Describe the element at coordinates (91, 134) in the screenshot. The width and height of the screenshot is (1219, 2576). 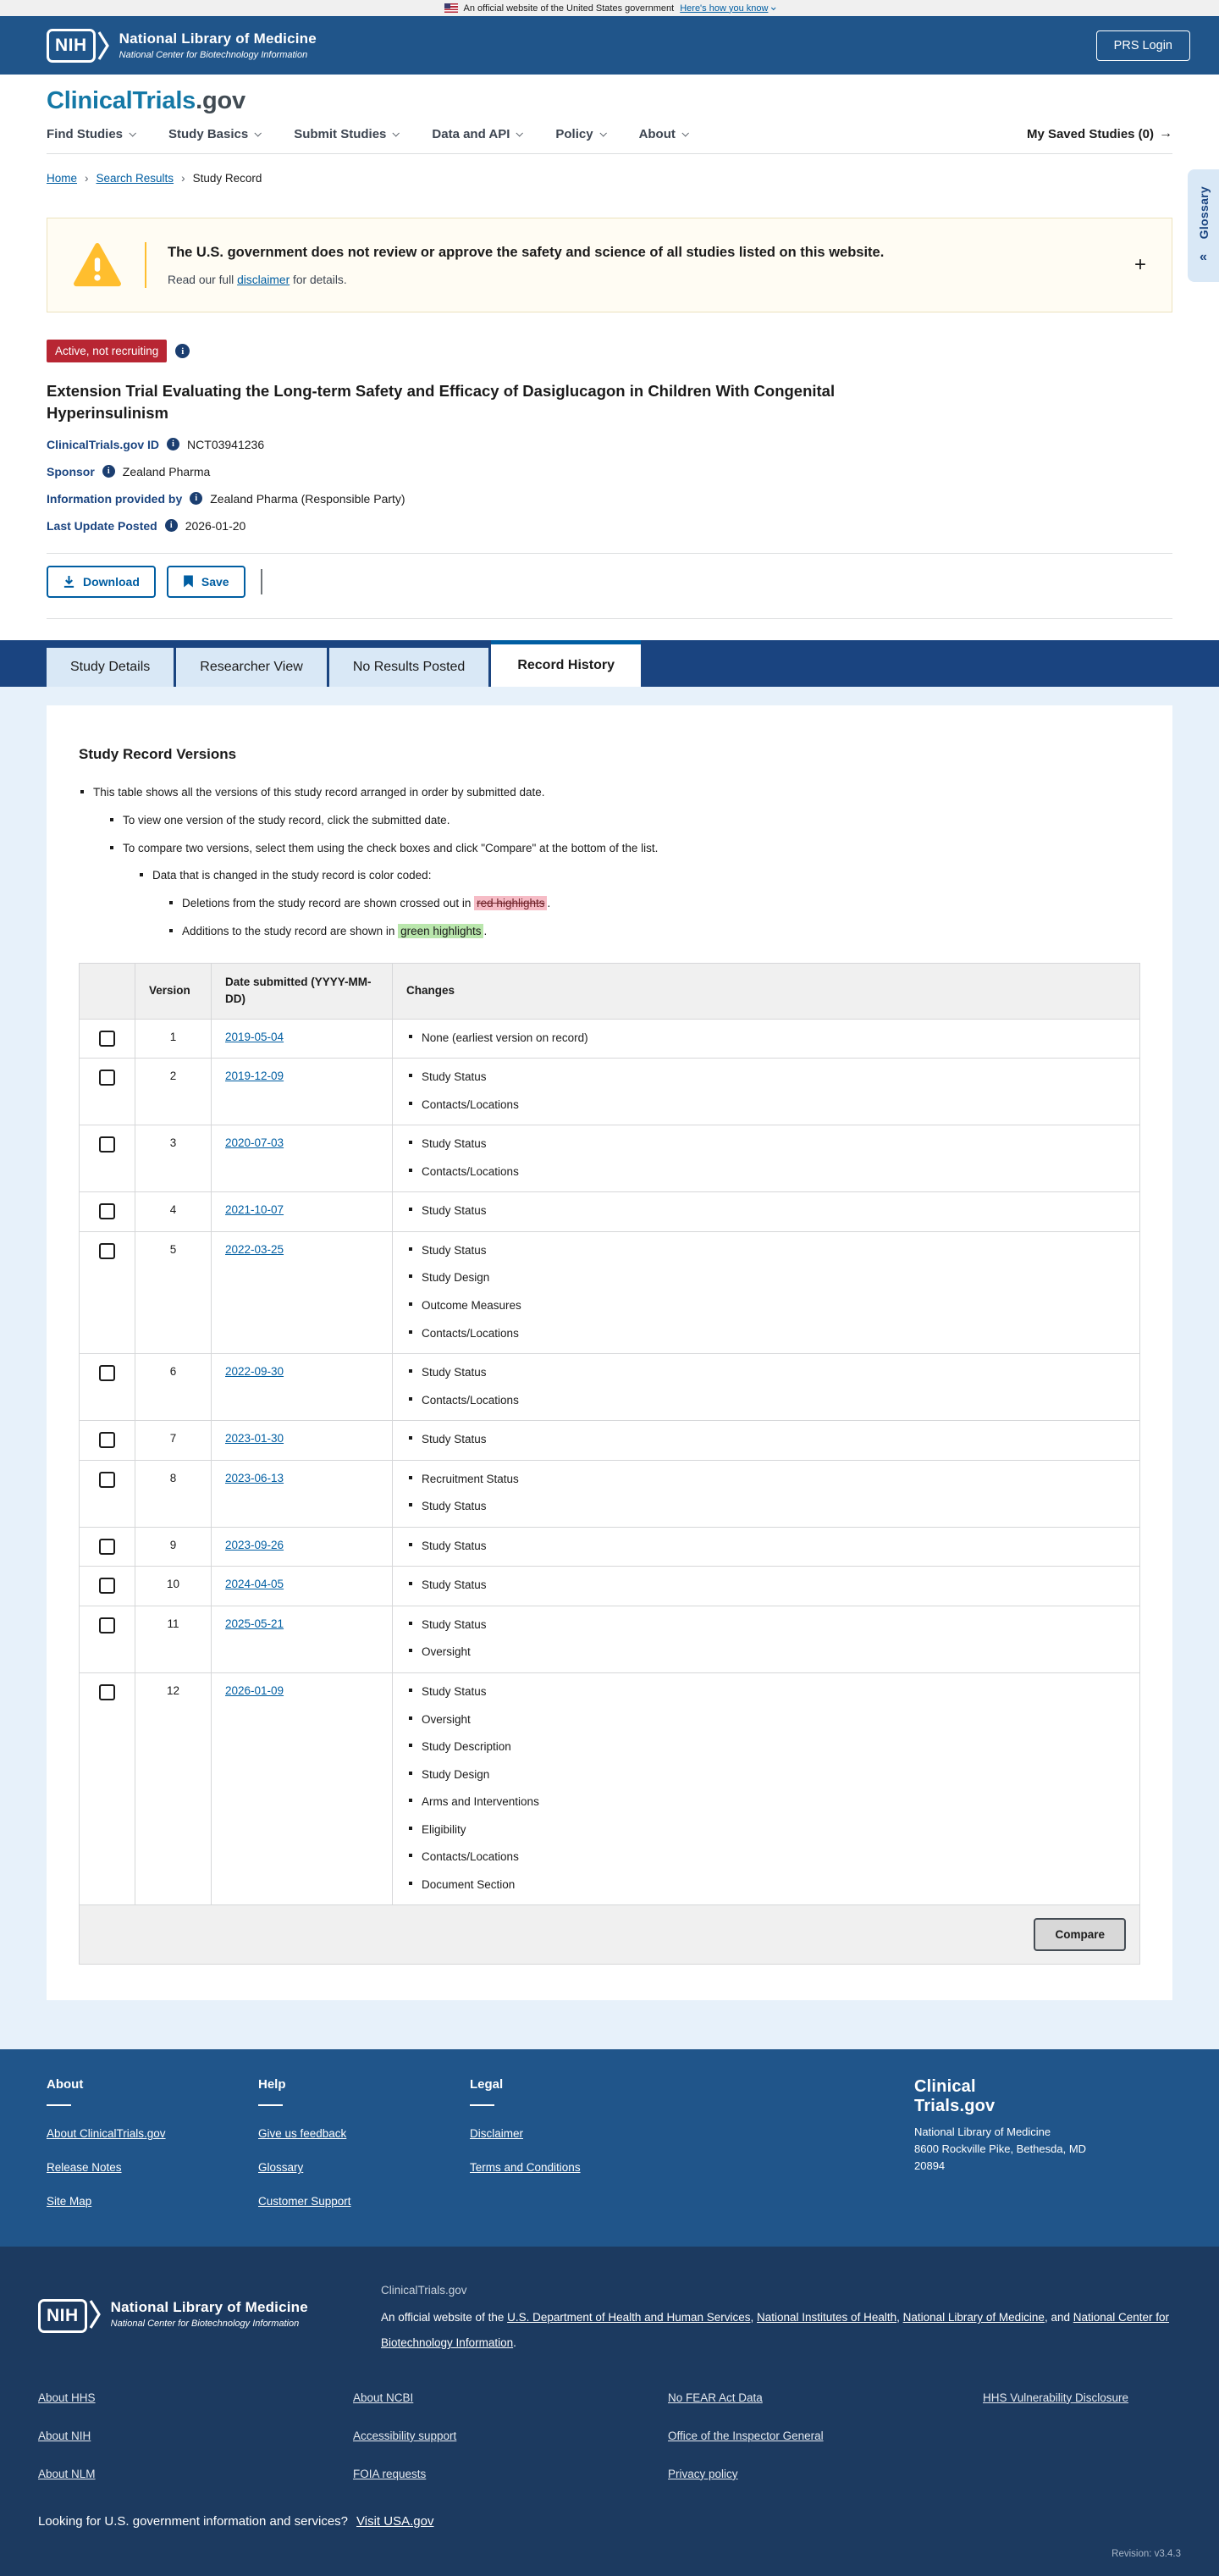
I see `nav-item-find-studies: Find Studies` at that location.